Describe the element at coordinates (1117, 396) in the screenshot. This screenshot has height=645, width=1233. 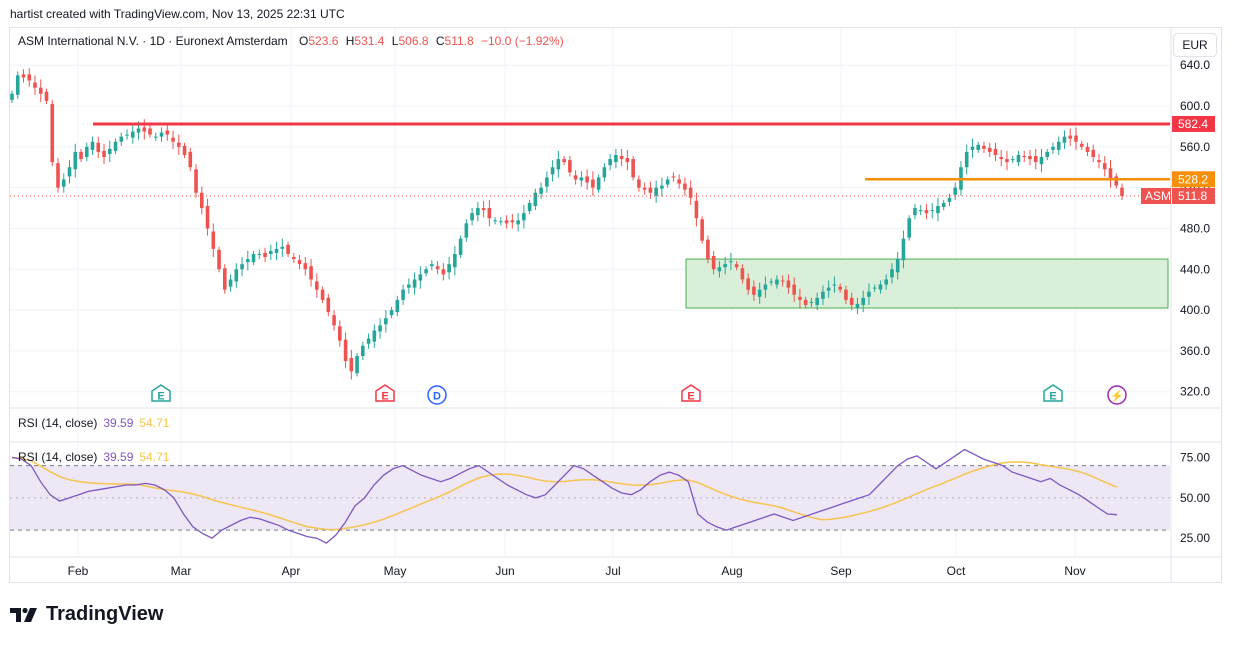
I see `split-marker: ⚡` at that location.